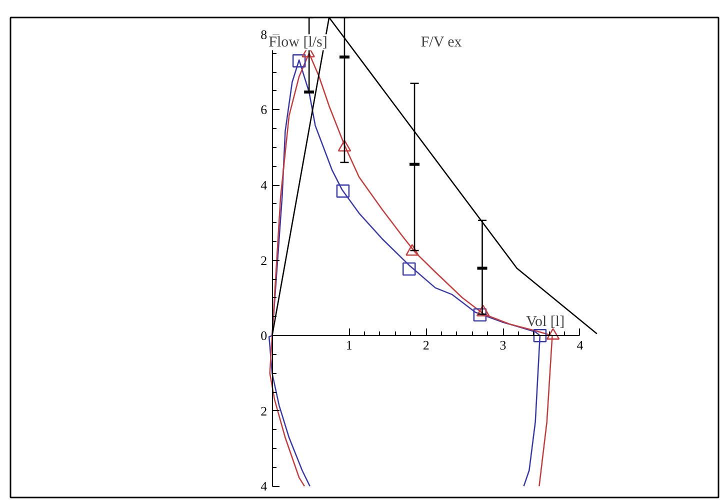 The width and height of the screenshot is (728, 502). I want to click on text: F/V ex, so click(441, 42).